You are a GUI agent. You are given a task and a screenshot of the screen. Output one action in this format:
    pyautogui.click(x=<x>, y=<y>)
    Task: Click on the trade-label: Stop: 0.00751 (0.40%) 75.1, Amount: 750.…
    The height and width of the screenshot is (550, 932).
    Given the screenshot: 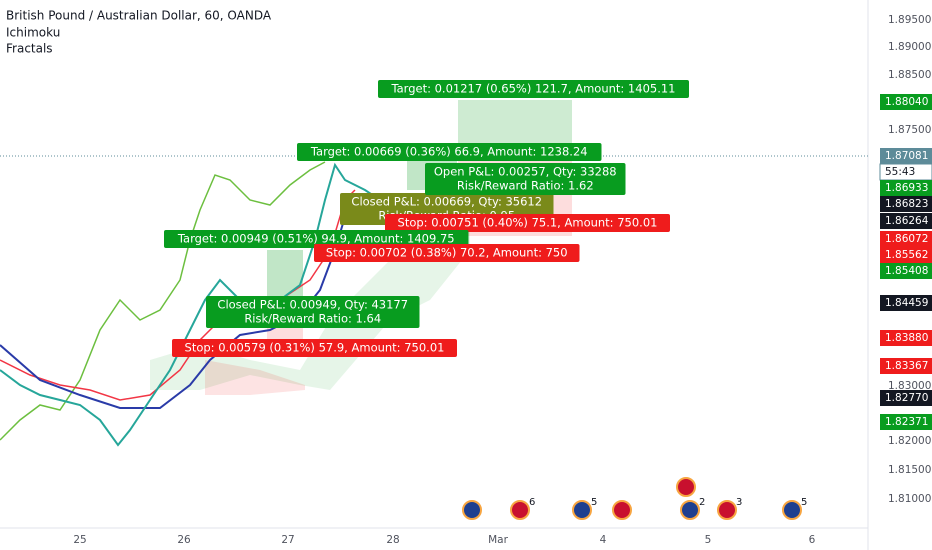 What is the action you would take?
    pyautogui.click(x=527, y=223)
    